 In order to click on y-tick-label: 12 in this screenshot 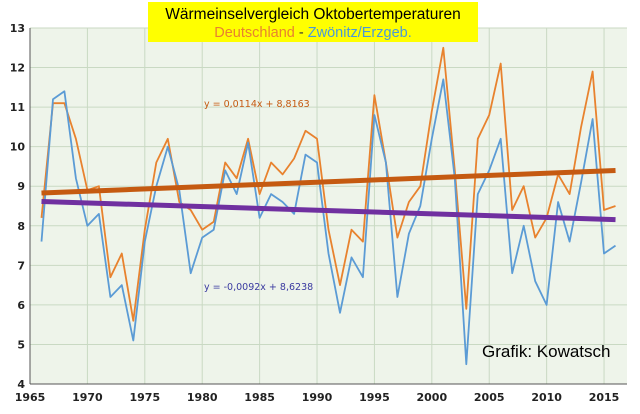, I will do `click(17, 68)`.